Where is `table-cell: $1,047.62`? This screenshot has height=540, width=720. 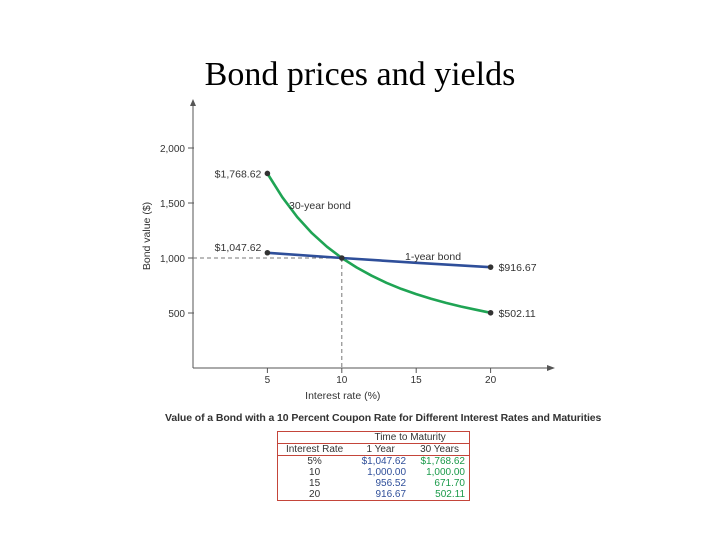 table-cell: $1,047.62 is located at coordinates (384, 461).